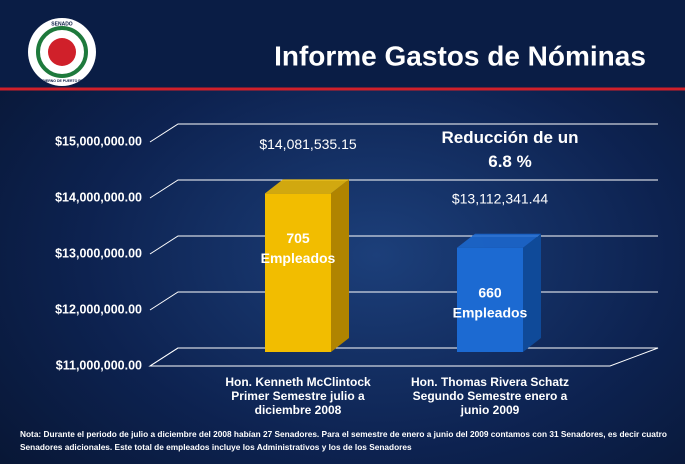 The image size is (685, 464). I want to click on employee-count: 660, so click(490, 292).